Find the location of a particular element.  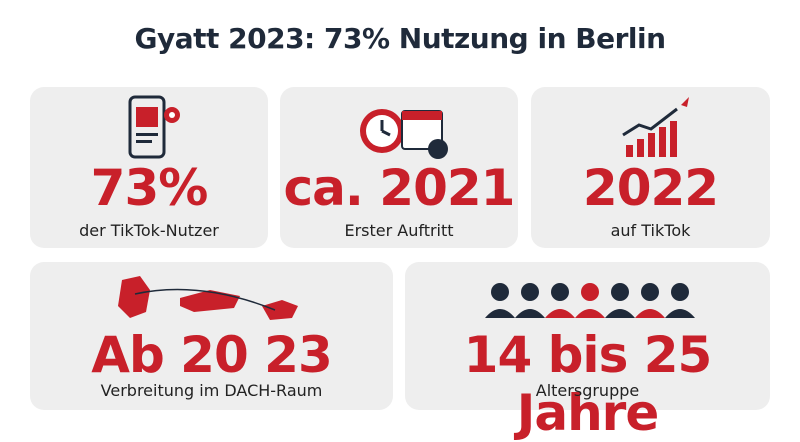

stat-value: ca. 2021 is located at coordinates (399, 188).